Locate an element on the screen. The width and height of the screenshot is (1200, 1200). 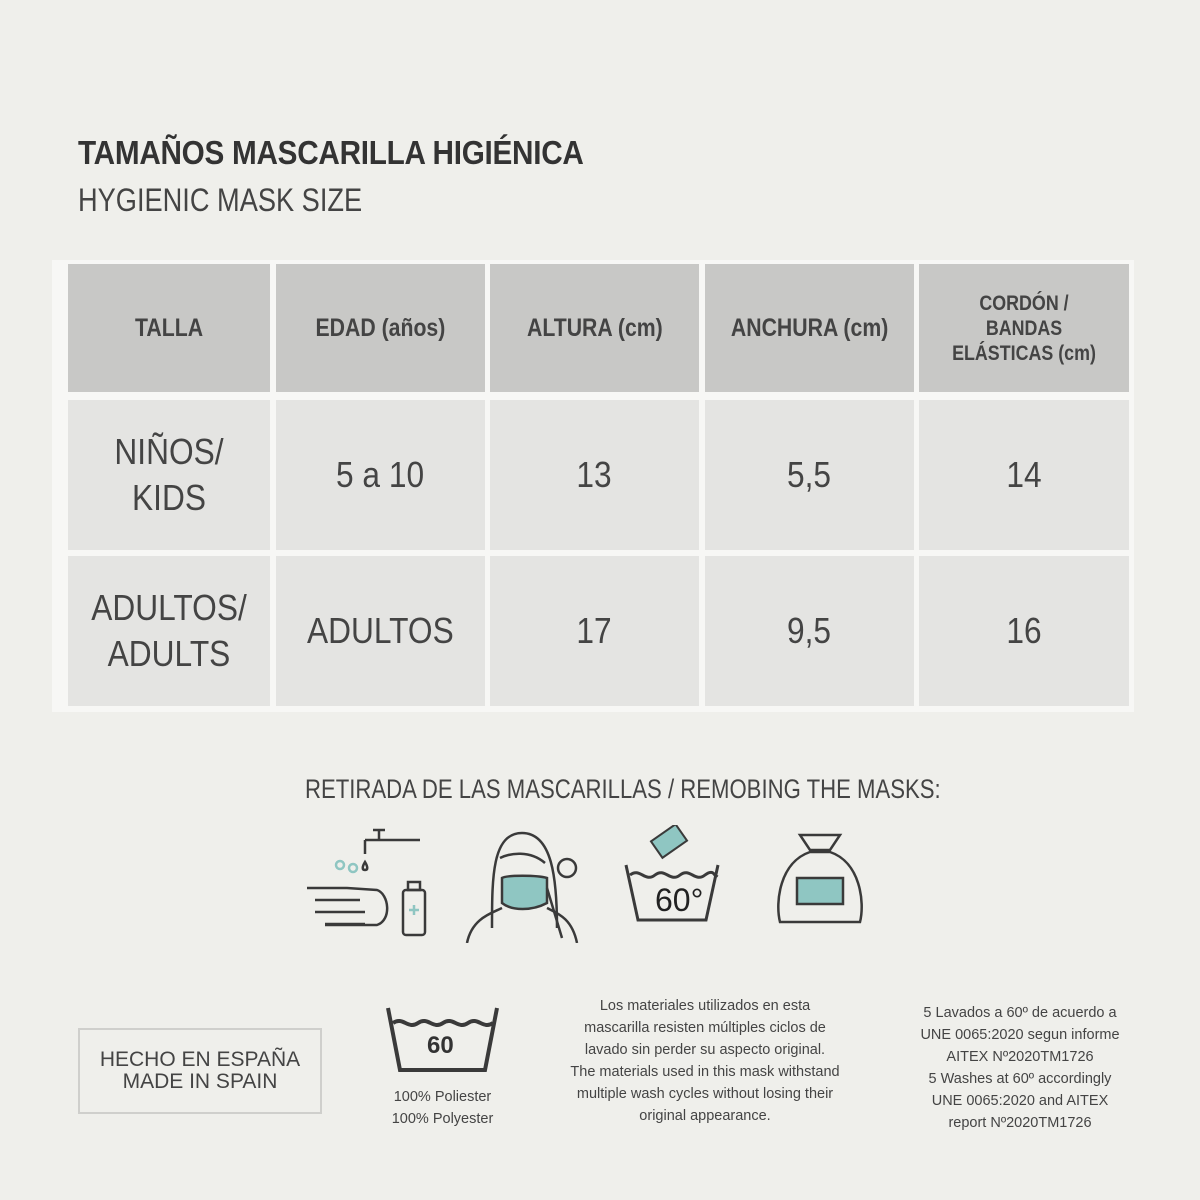
table-cell: 13 is located at coordinates (594, 475).